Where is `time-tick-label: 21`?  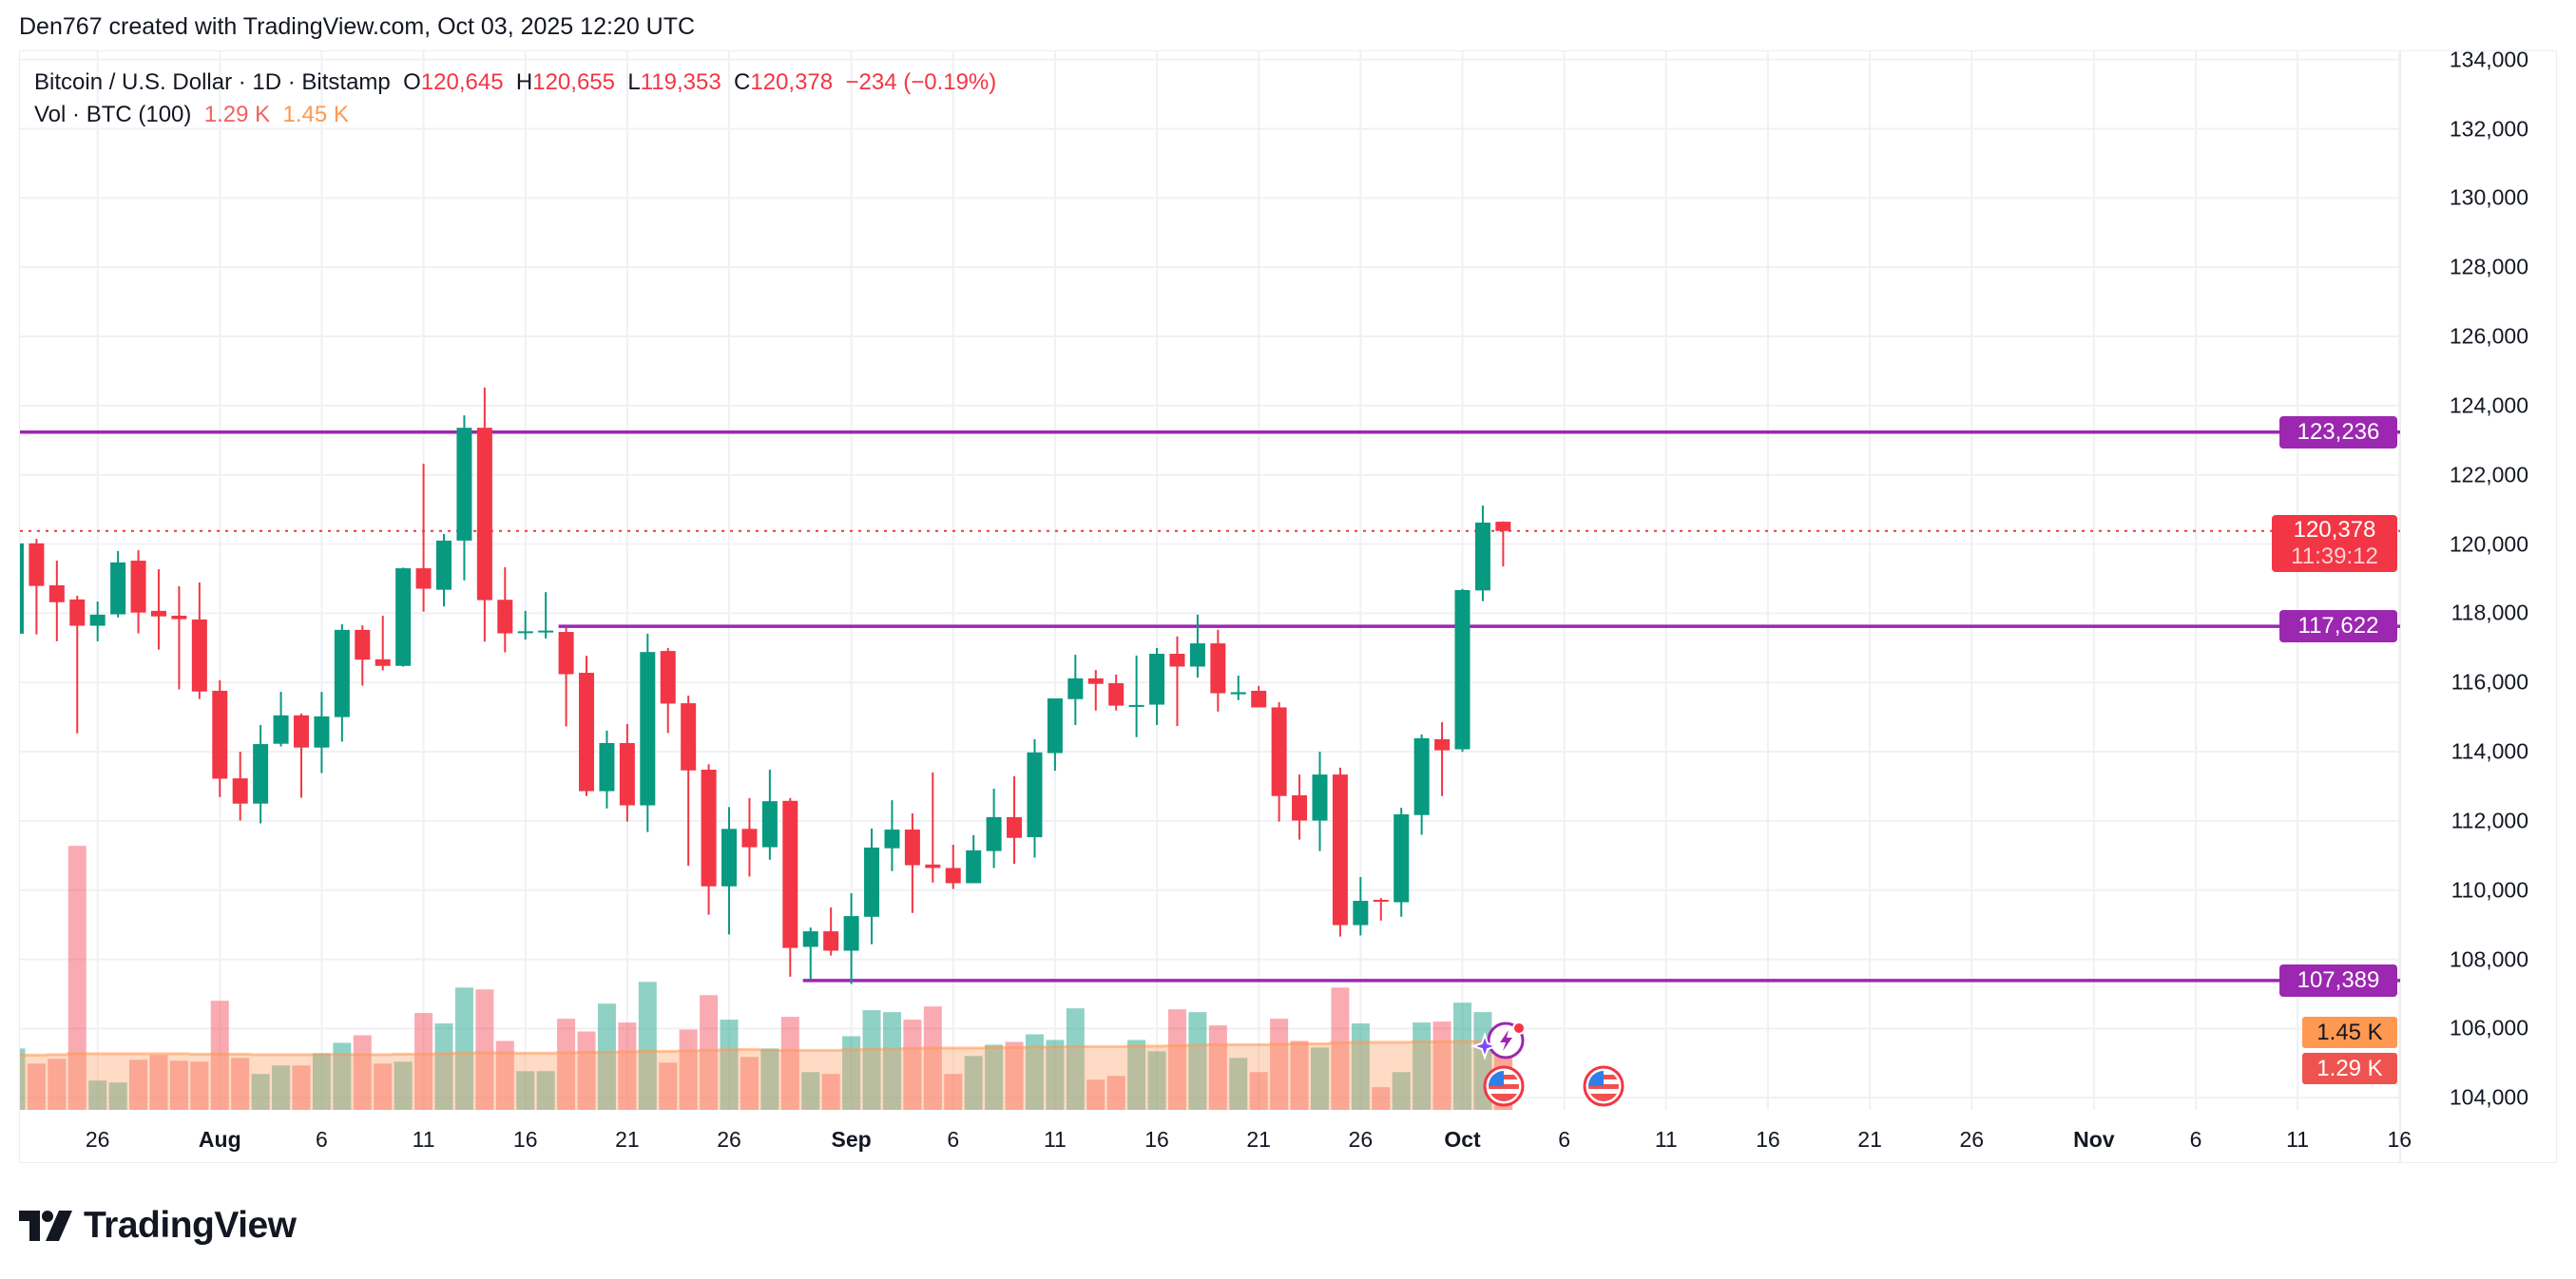
time-tick-label: 21 is located at coordinates (1259, 1139).